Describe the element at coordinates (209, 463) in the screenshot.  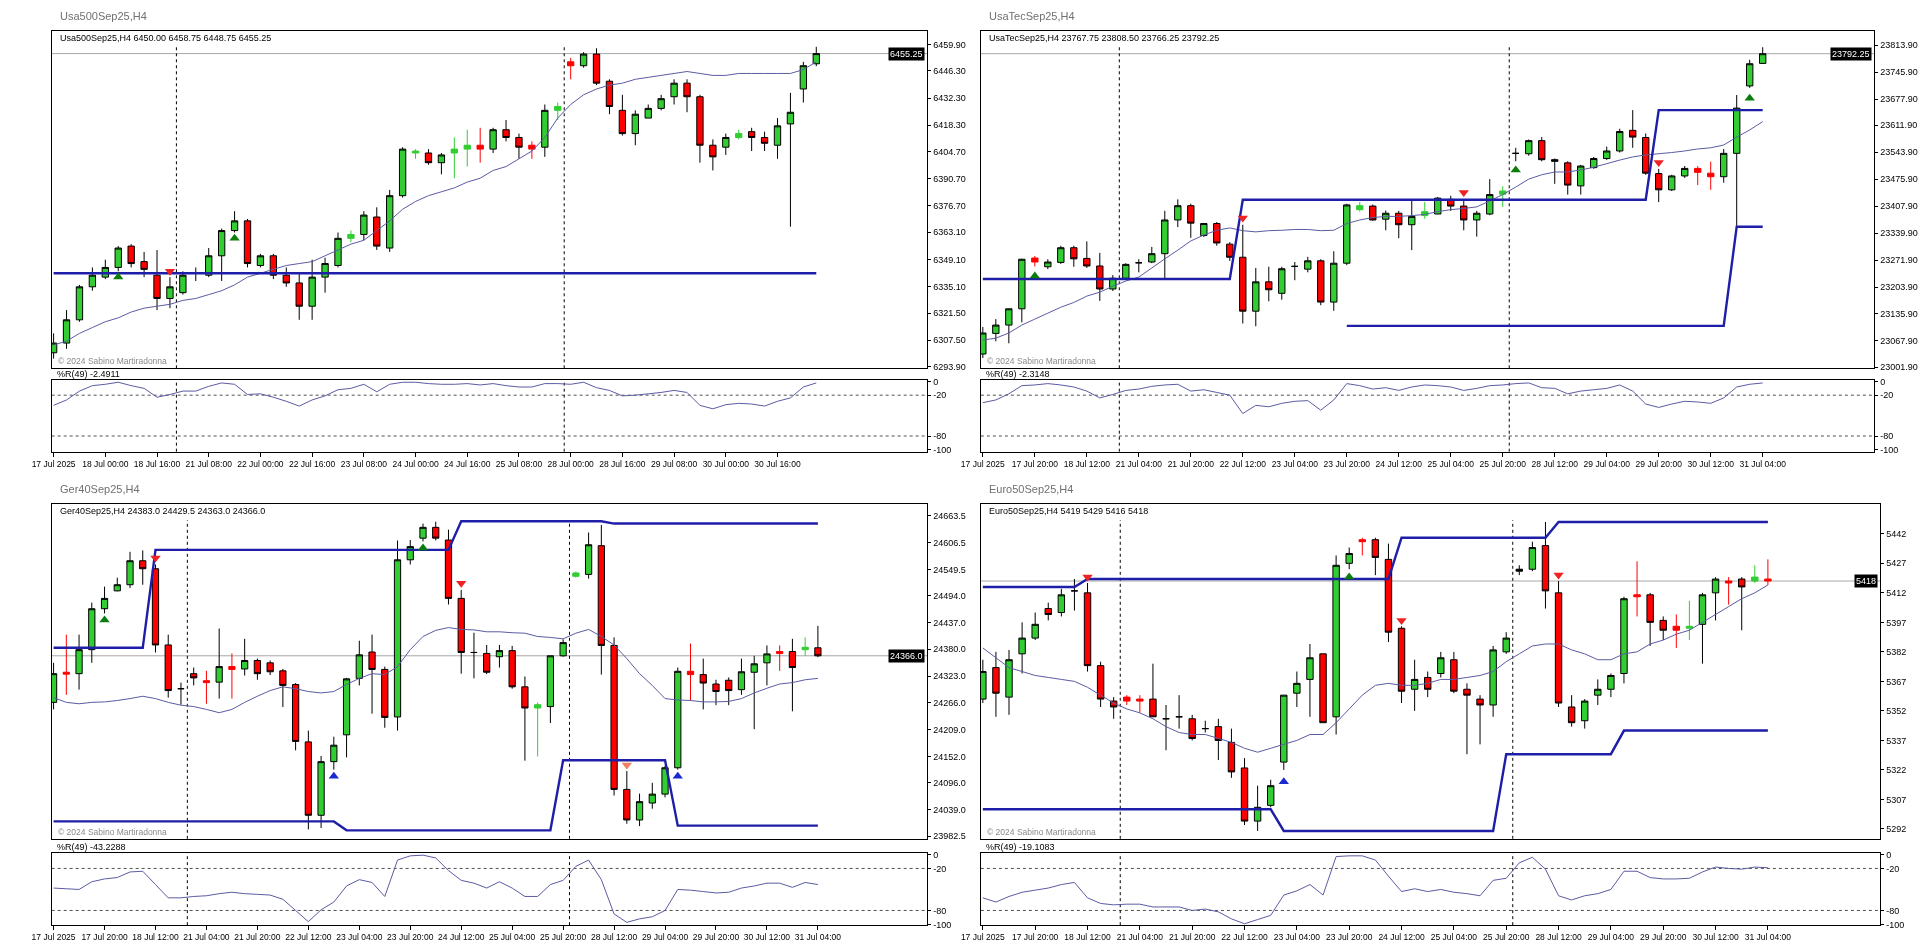
I see `x-tick-label: 21 Jul 08:00` at that location.